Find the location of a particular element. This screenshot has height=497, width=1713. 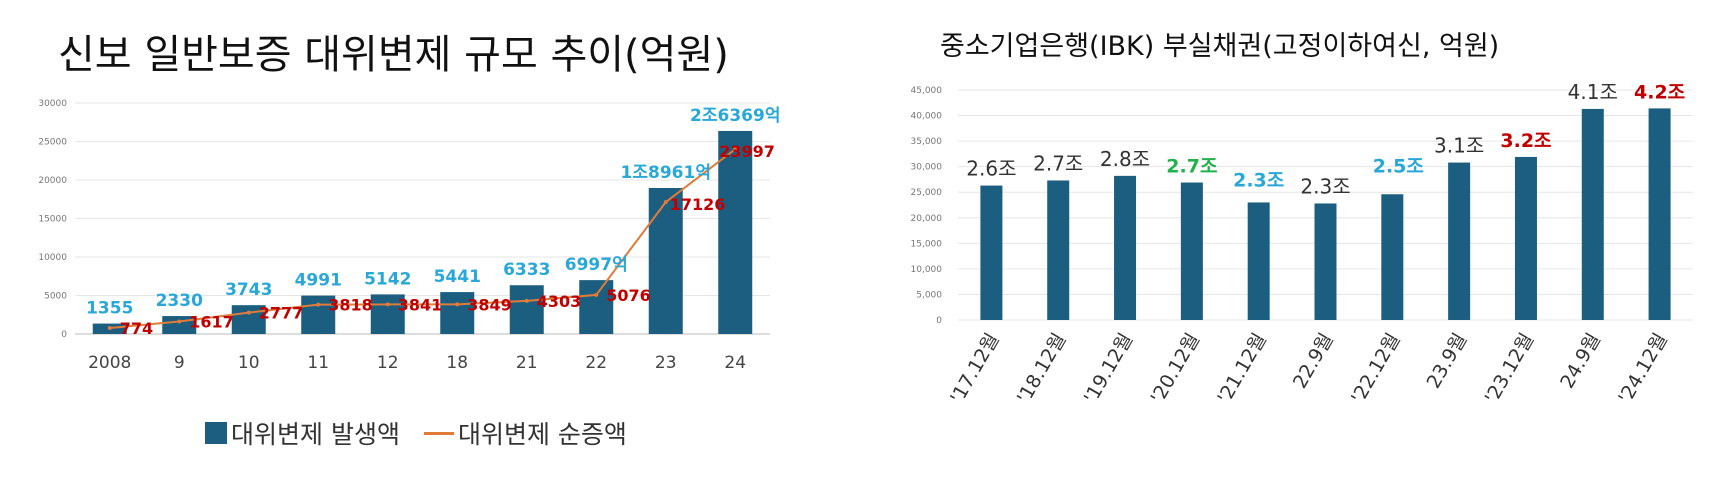

line-data-label: 17126 is located at coordinates (698, 204).